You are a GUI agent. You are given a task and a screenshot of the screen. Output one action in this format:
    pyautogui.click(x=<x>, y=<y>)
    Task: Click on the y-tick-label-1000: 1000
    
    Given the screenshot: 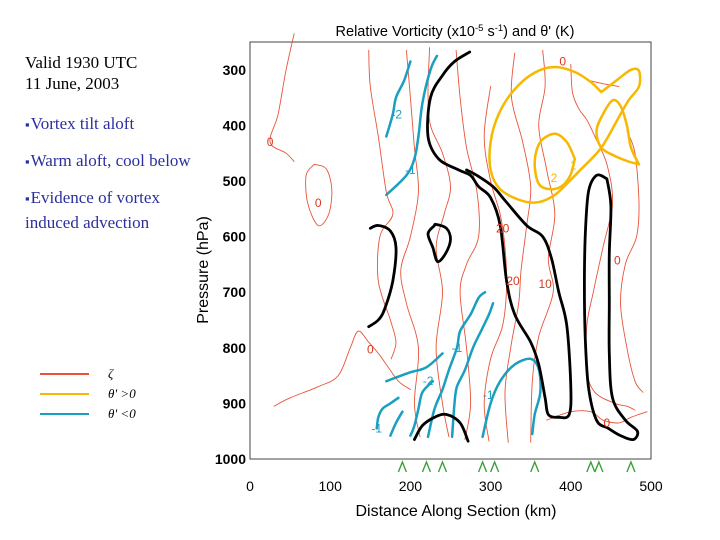 What is the action you would take?
    pyautogui.click(x=230, y=459)
    